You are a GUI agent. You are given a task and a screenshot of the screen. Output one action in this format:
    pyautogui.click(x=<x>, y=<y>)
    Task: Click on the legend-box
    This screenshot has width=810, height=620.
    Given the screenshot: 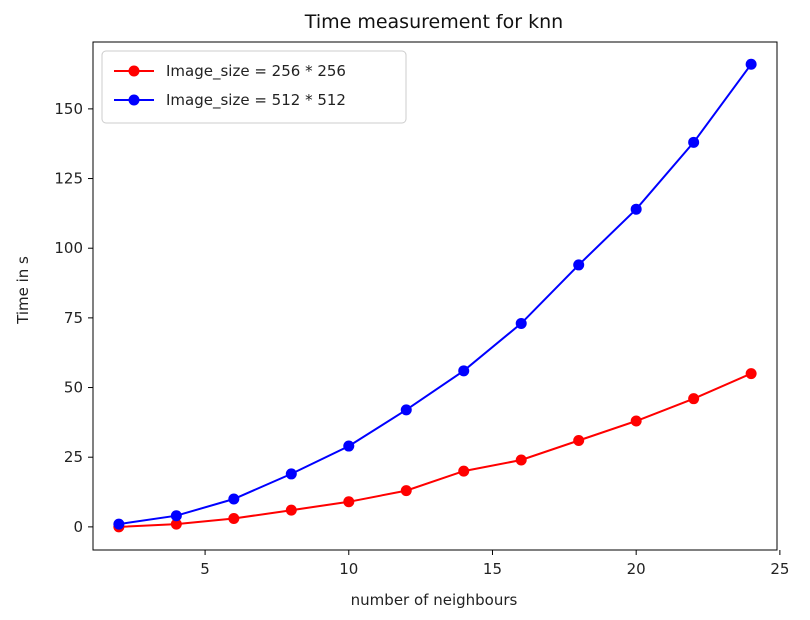 What is the action you would take?
    pyautogui.click(x=254, y=87)
    